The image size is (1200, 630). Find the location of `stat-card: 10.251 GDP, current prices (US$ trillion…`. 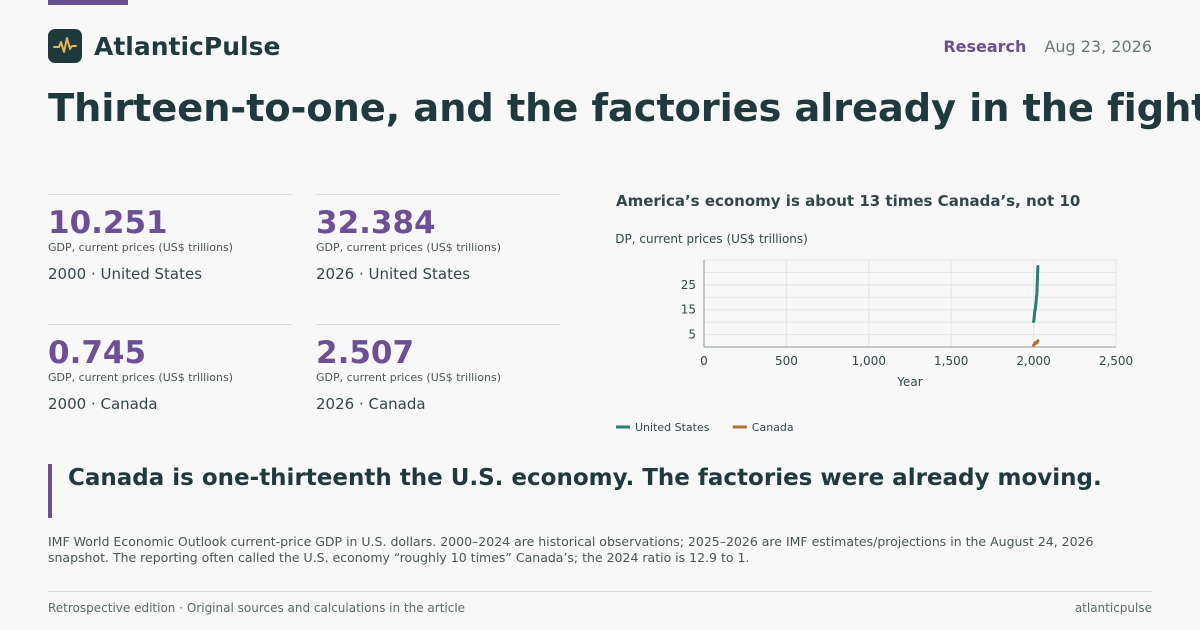

stat-card: 10.251 GDP, current prices (US$ trillion… is located at coordinates (170, 259).